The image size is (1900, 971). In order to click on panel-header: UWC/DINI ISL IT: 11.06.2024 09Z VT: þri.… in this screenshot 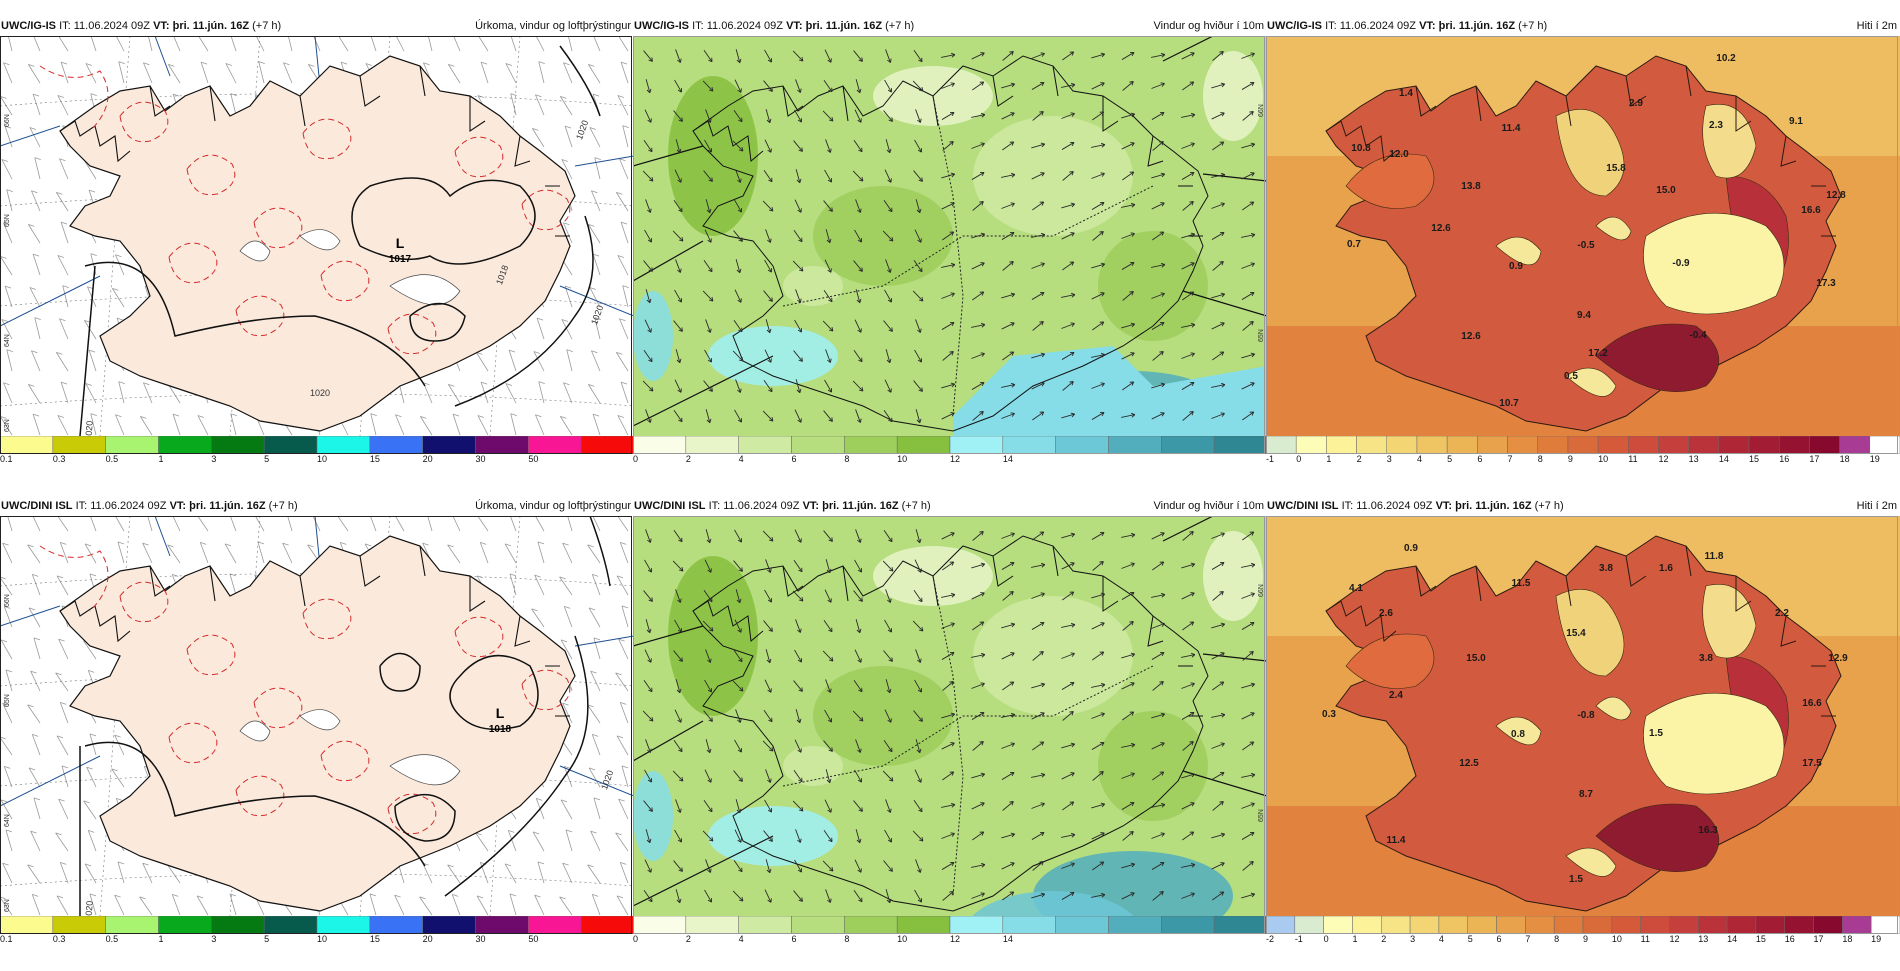, I will do `click(316, 506)`.